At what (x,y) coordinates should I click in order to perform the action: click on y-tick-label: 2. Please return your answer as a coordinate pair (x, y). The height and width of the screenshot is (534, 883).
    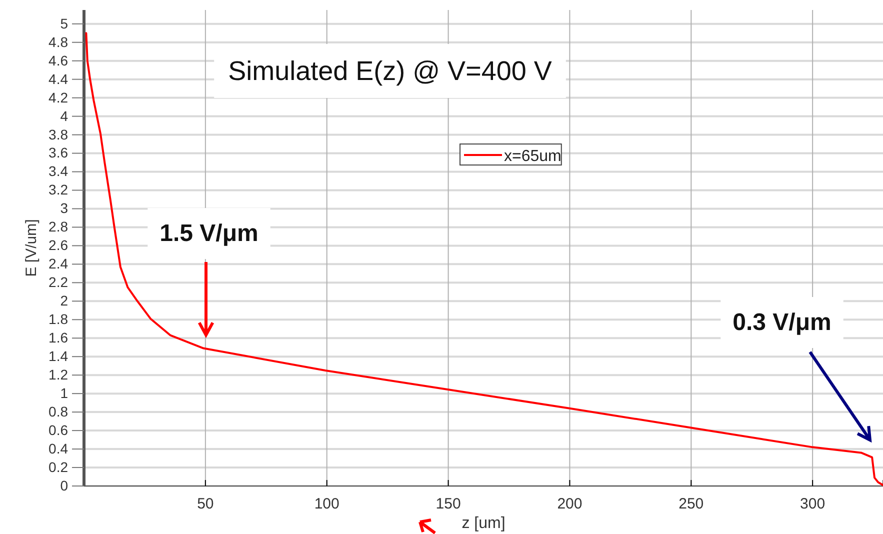
    Looking at the image, I should click on (64, 300).